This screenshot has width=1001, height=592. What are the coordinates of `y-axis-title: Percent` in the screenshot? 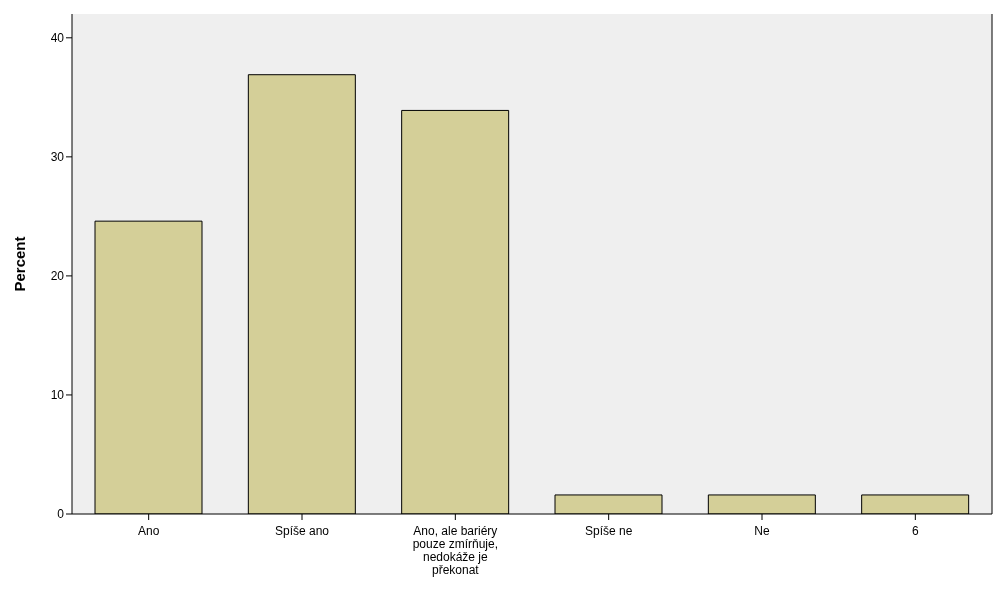 It's located at (20, 264).